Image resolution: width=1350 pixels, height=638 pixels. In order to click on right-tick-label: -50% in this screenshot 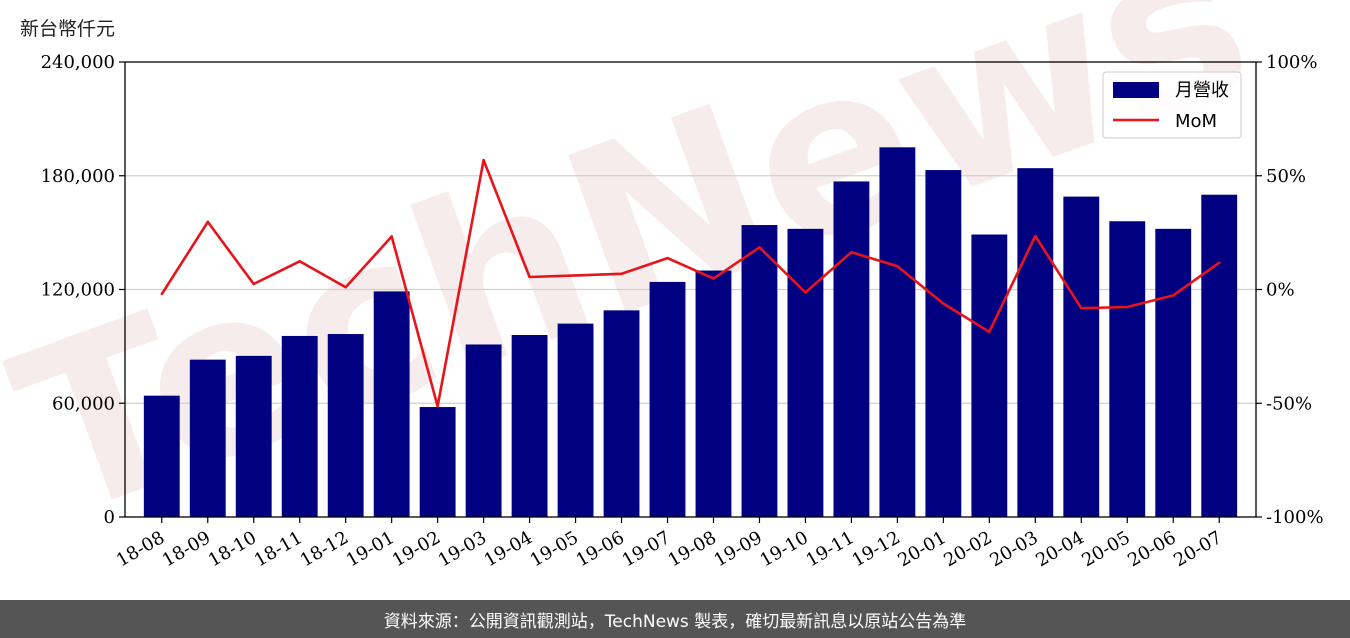, I will do `click(1289, 403)`.